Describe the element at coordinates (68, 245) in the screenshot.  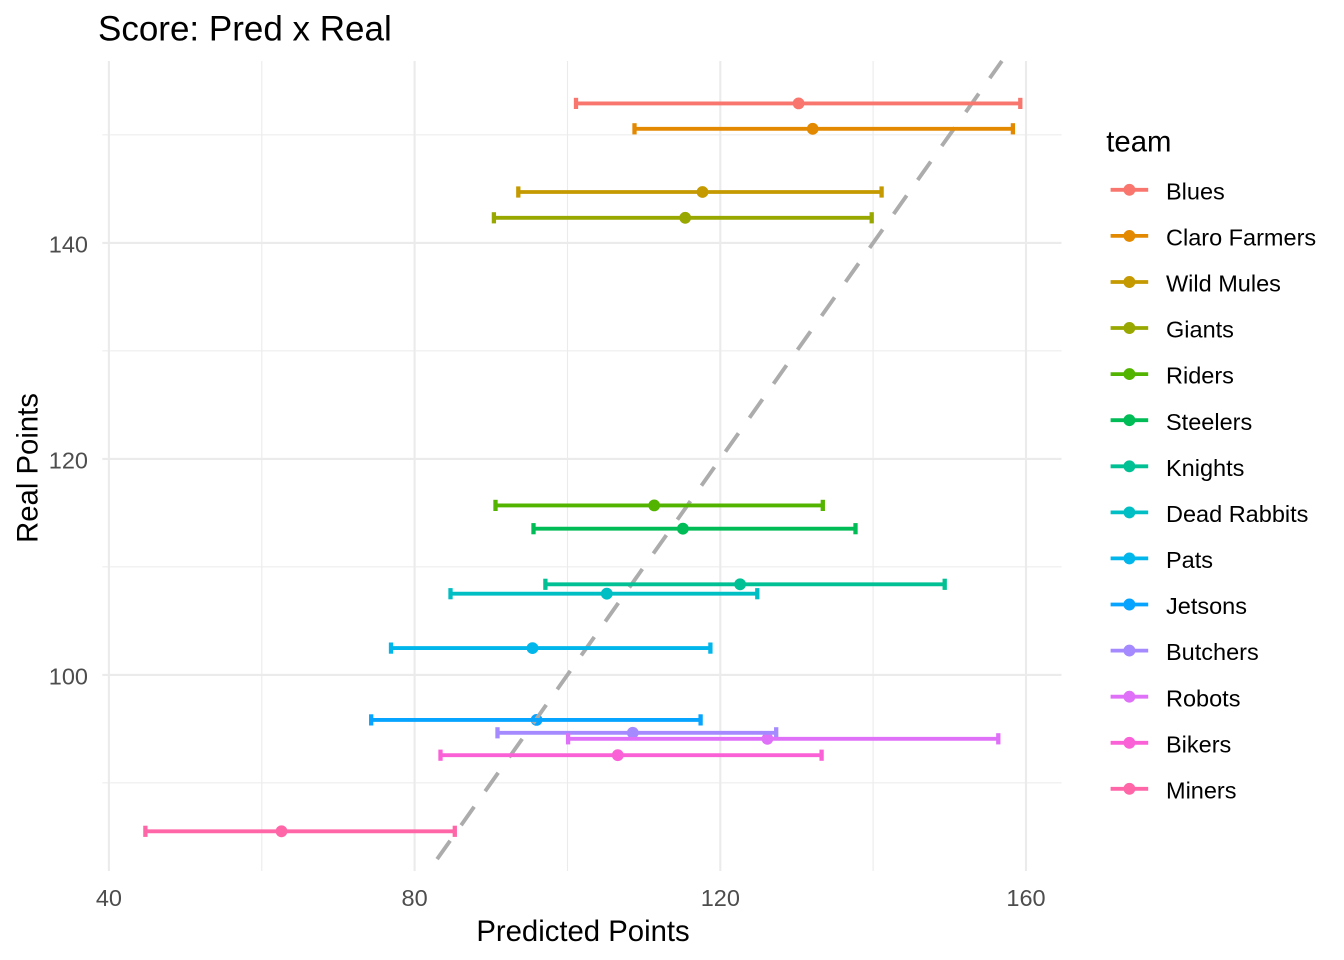
I see `svg-text: 140` at that location.